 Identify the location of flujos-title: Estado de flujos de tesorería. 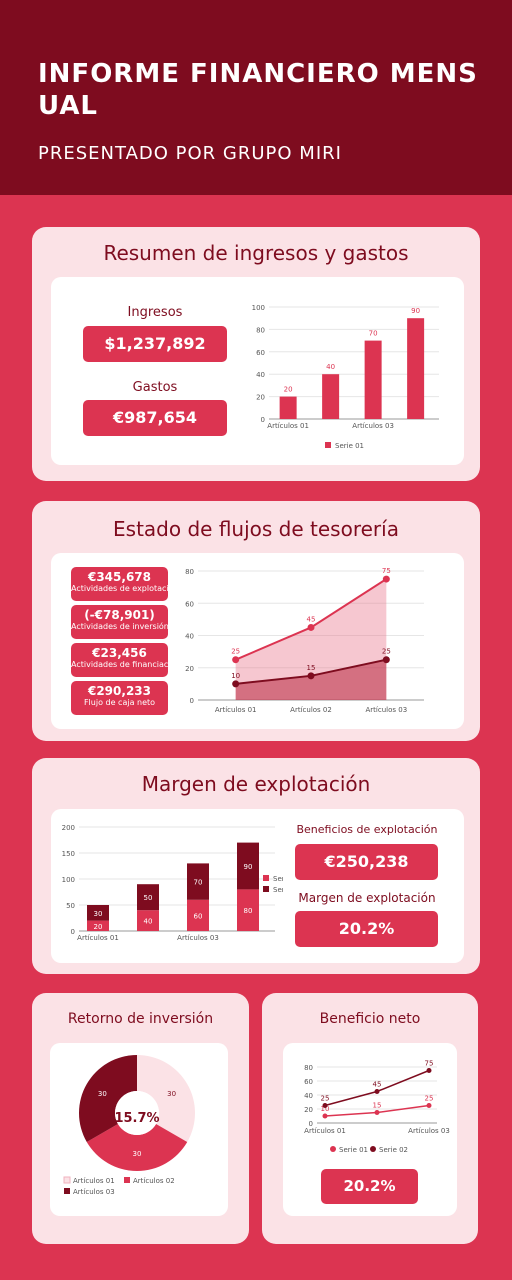
(256, 529).